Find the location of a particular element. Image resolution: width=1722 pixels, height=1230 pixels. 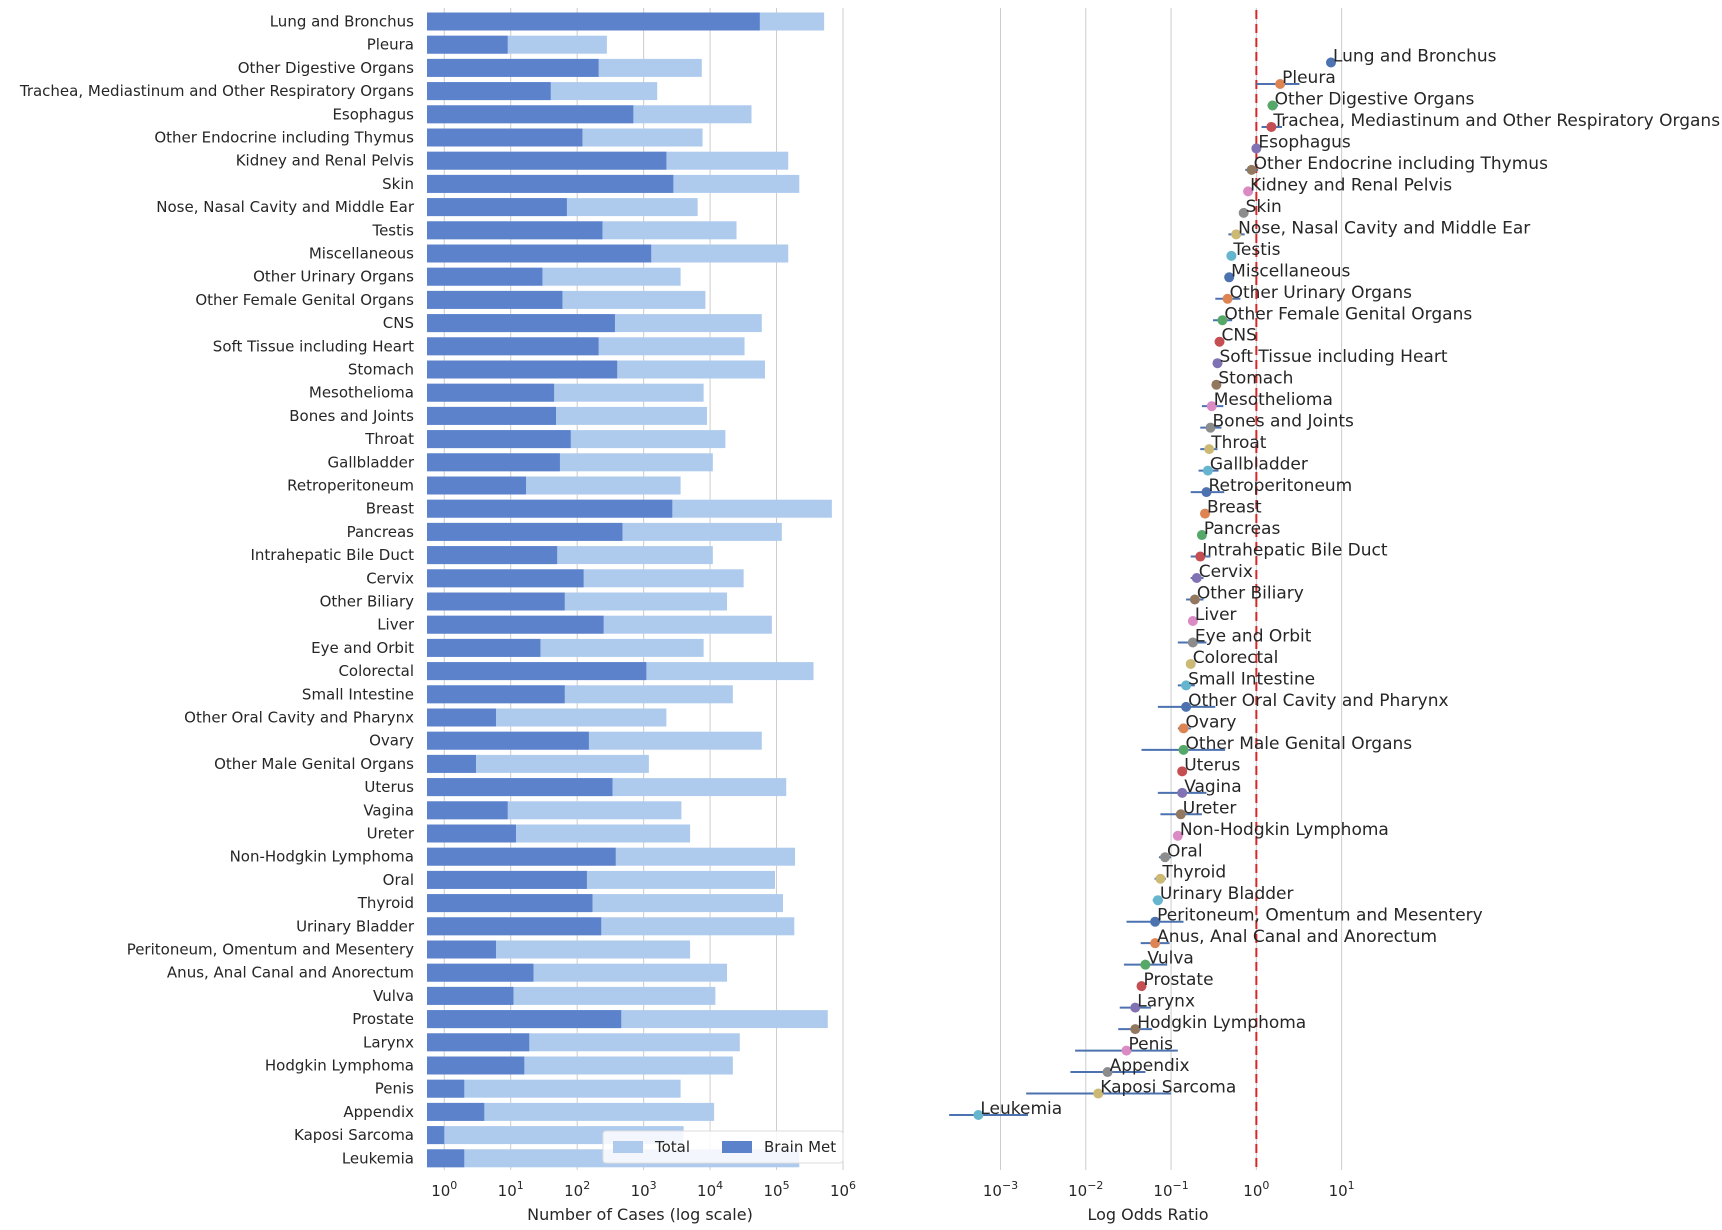

point-liver is located at coordinates (1192, 620).